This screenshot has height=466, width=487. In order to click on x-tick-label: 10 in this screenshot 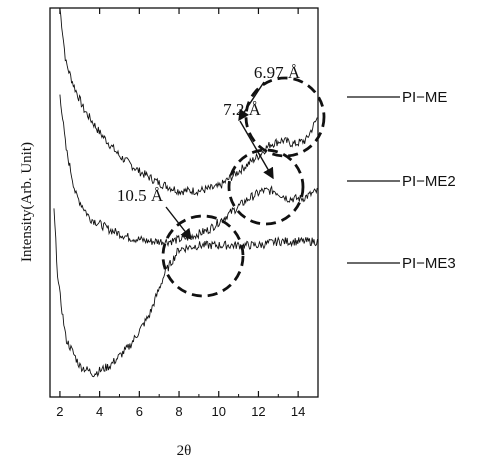, I will do `click(219, 411)`.